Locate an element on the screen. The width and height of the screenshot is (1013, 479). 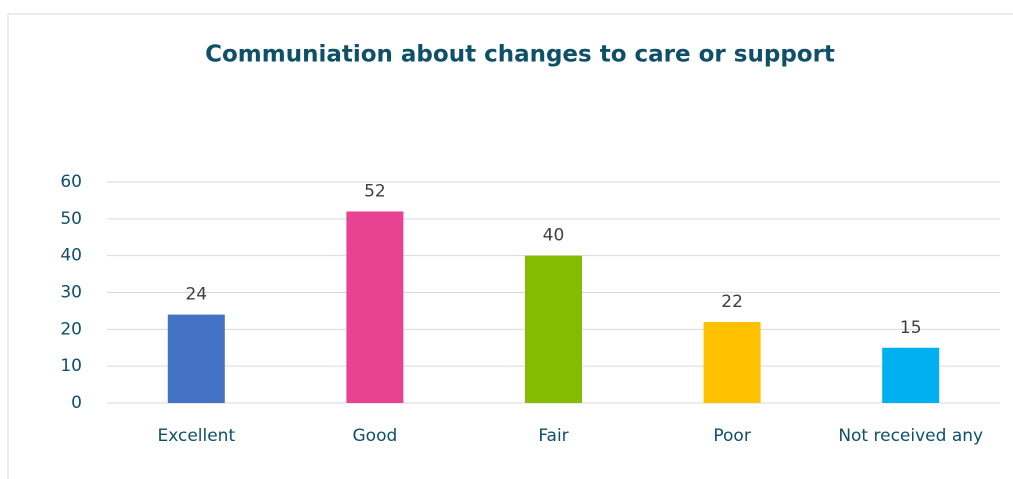
y-tick-label: 30 is located at coordinates (71, 293).